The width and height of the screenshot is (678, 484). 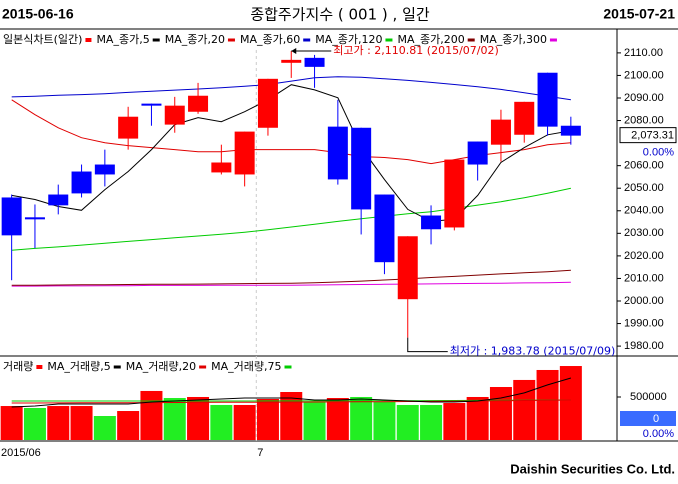 What do you see at coordinates (42, 39) in the screenshot?
I see `legend-title: 일본식차트(일간)` at bounding box center [42, 39].